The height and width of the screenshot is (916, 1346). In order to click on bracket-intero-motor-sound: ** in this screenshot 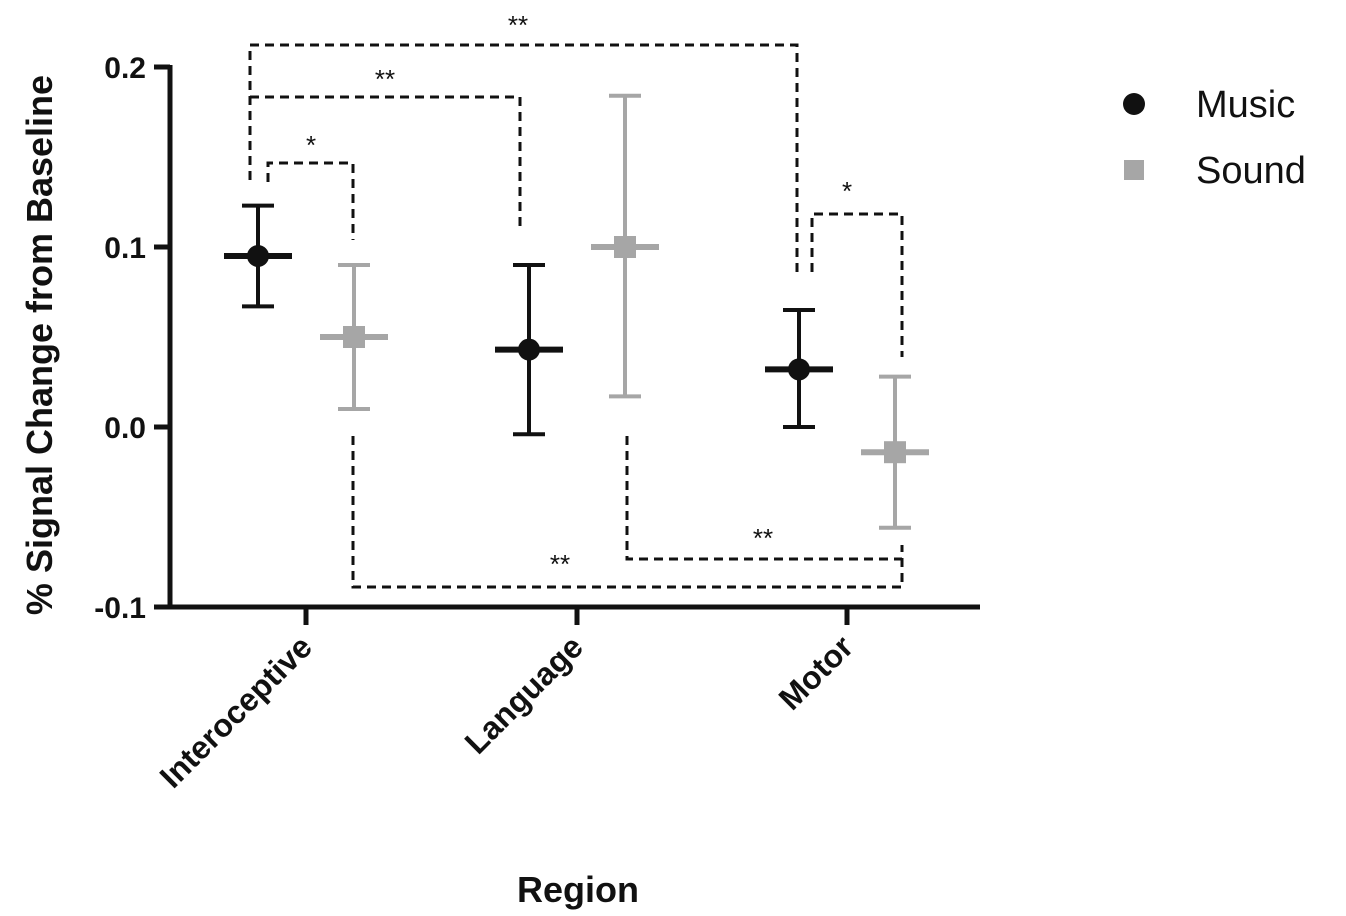, I will do `click(627, 512)`.